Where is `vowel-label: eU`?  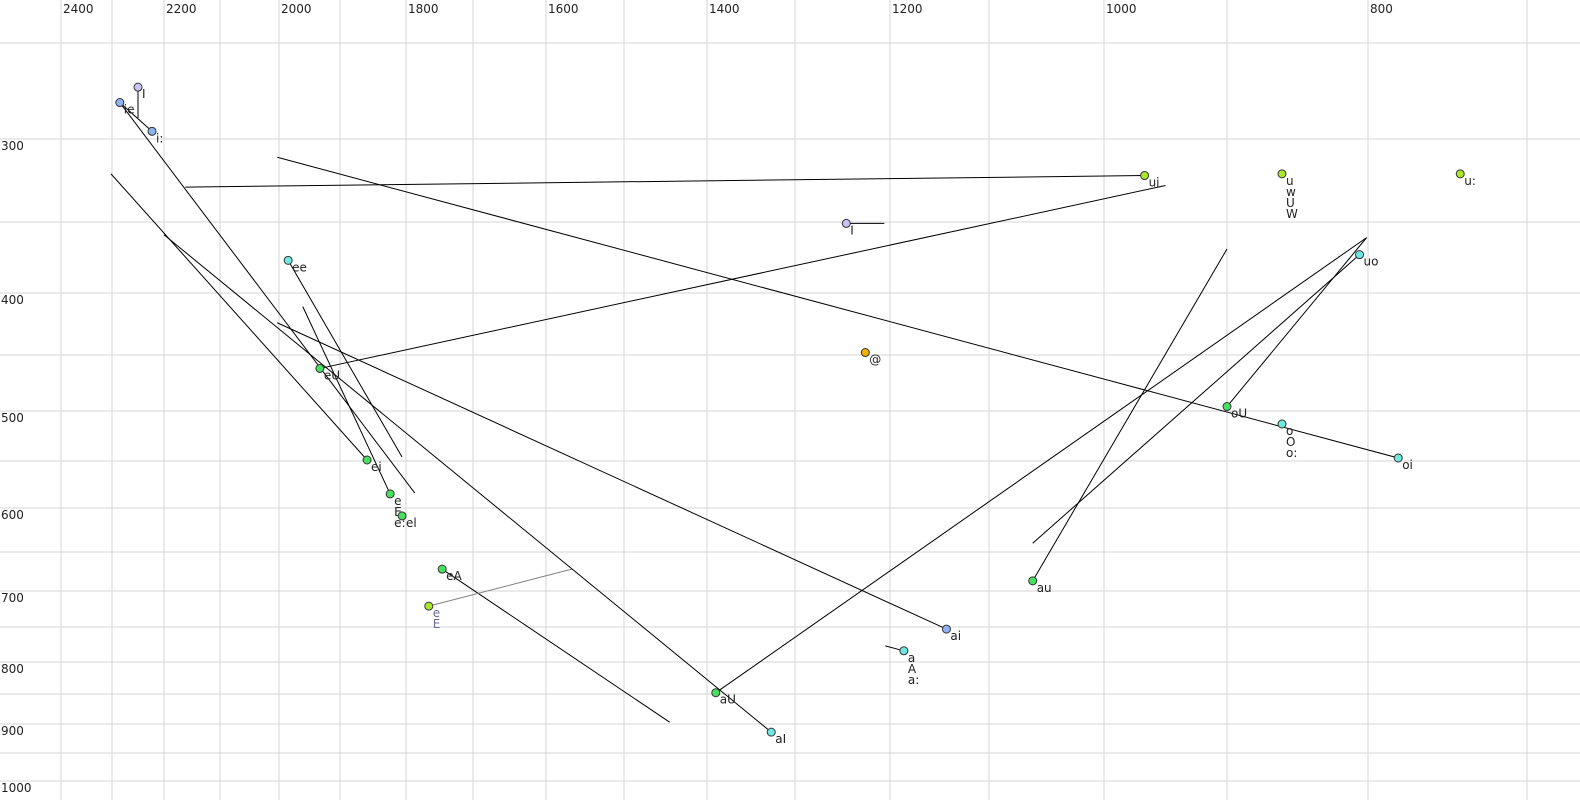 vowel-label: eU is located at coordinates (332, 375).